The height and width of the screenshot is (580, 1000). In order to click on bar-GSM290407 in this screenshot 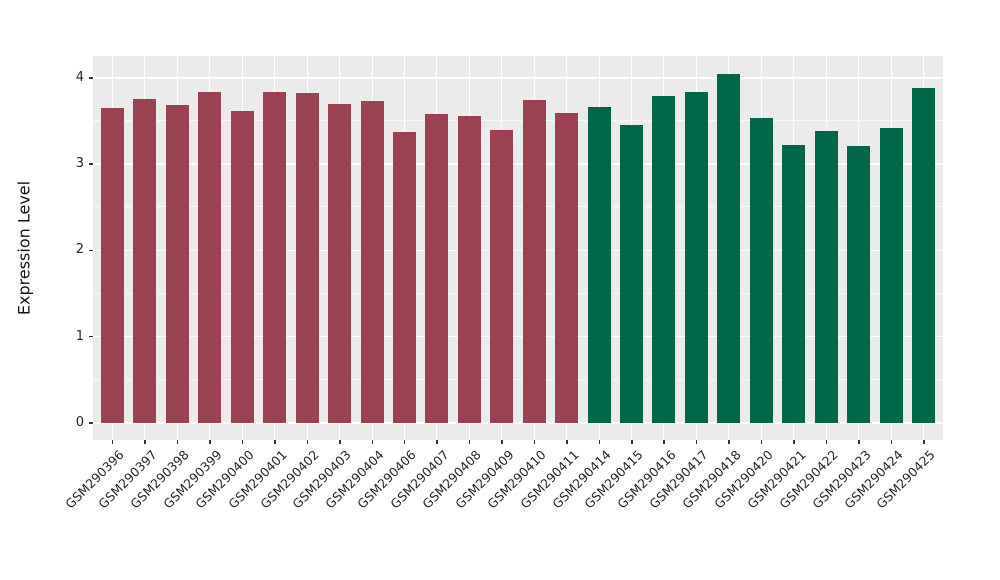, I will do `click(437, 268)`.